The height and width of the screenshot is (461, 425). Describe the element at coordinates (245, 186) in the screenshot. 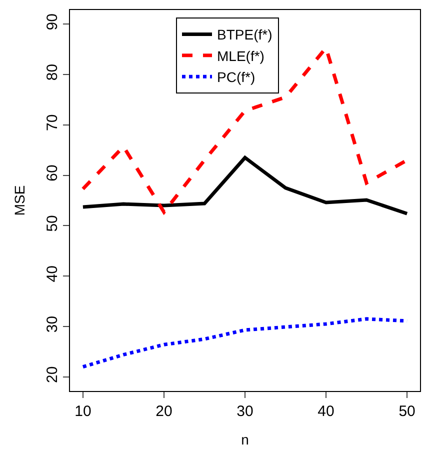

I see `line-series` at that location.